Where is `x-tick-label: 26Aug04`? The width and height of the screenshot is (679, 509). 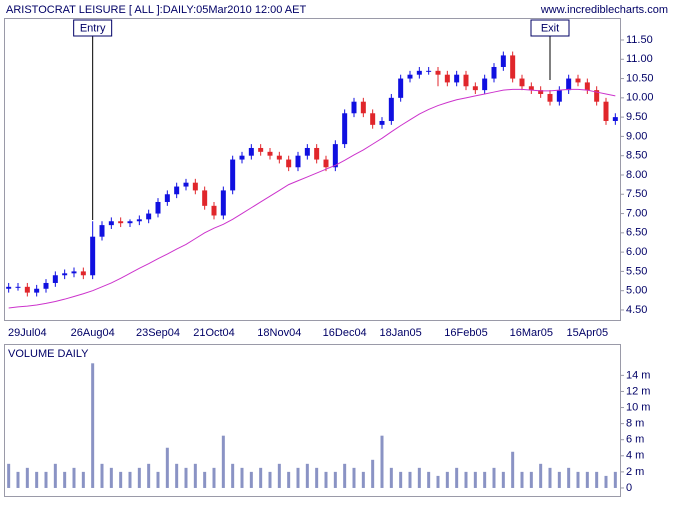 x-tick-label: 26Aug04 is located at coordinates (93, 333).